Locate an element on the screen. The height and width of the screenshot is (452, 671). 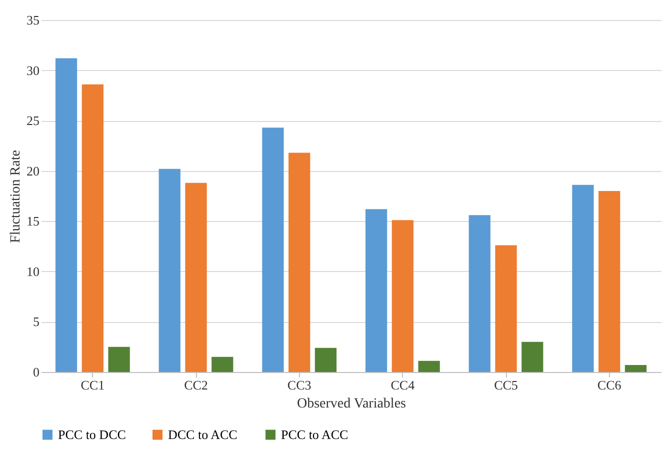
y-tick-label: 15 is located at coordinates (33, 221).